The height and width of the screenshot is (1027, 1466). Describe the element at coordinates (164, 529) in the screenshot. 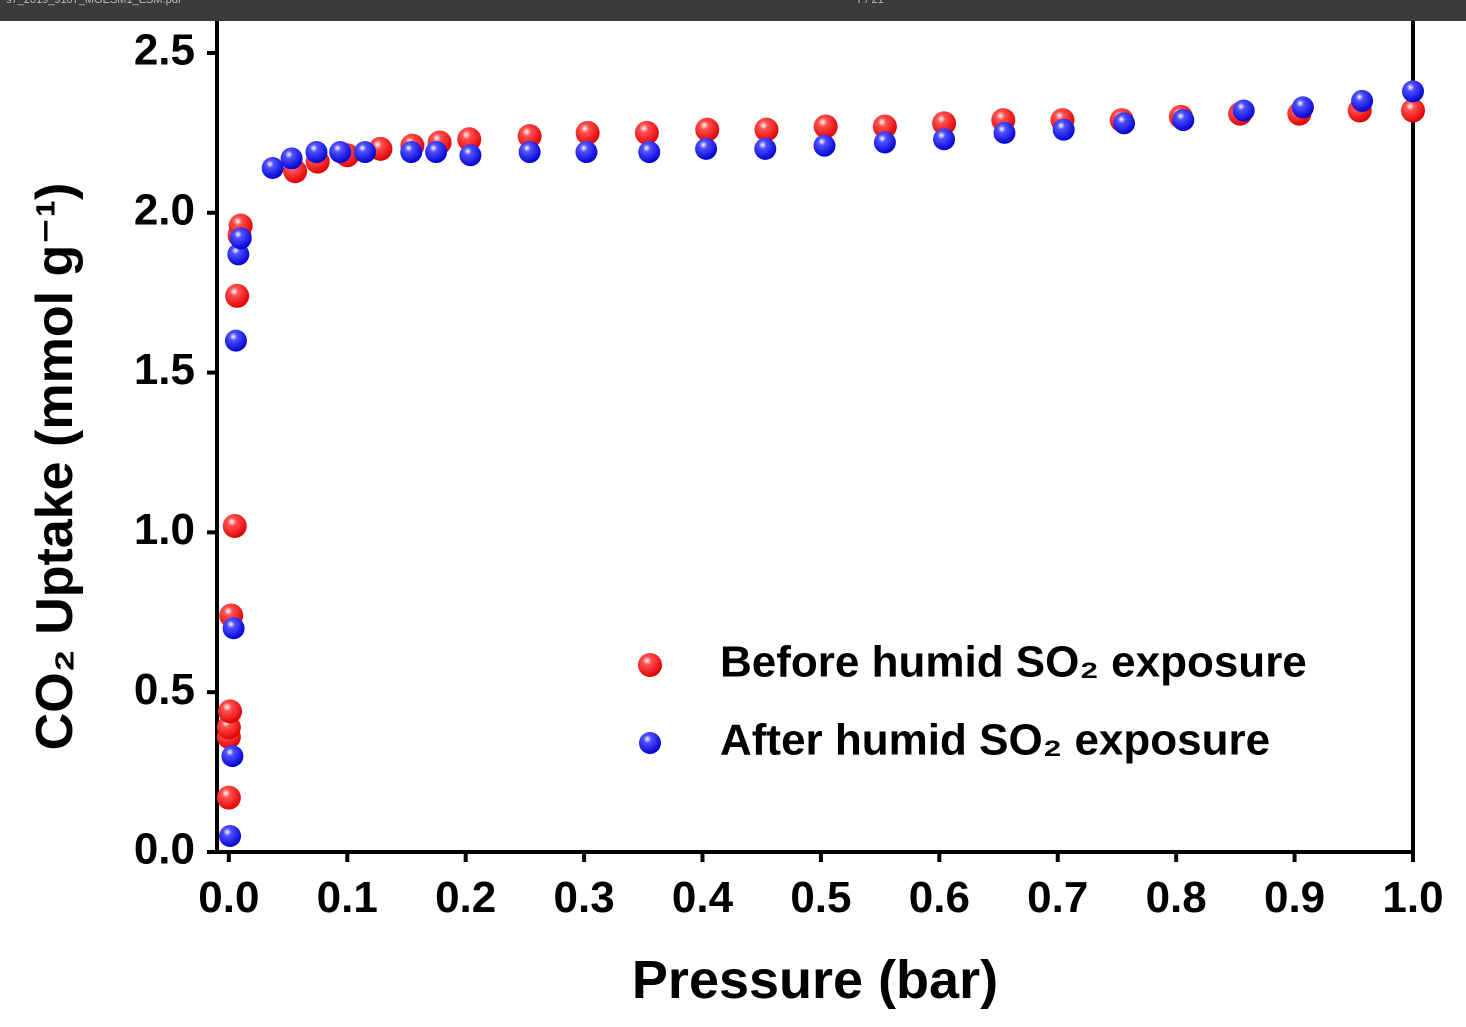

I see `y-tick-label: 1.0` at that location.